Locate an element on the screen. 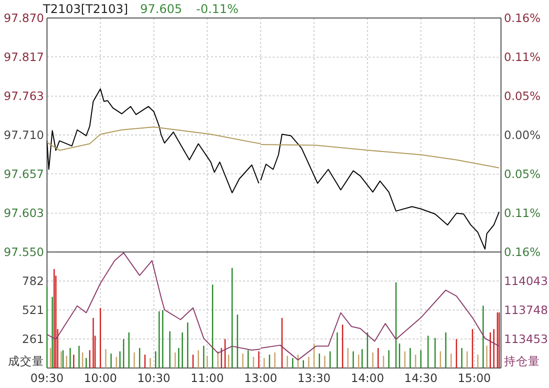 Image resolution: width=549 pixels, height=388 pixels. y-tick-label: 97.817 is located at coordinates (24, 57).